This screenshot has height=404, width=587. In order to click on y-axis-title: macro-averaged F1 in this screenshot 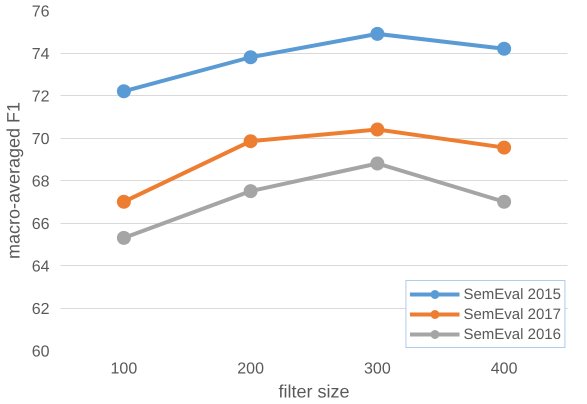, I will do `click(14, 181)`.